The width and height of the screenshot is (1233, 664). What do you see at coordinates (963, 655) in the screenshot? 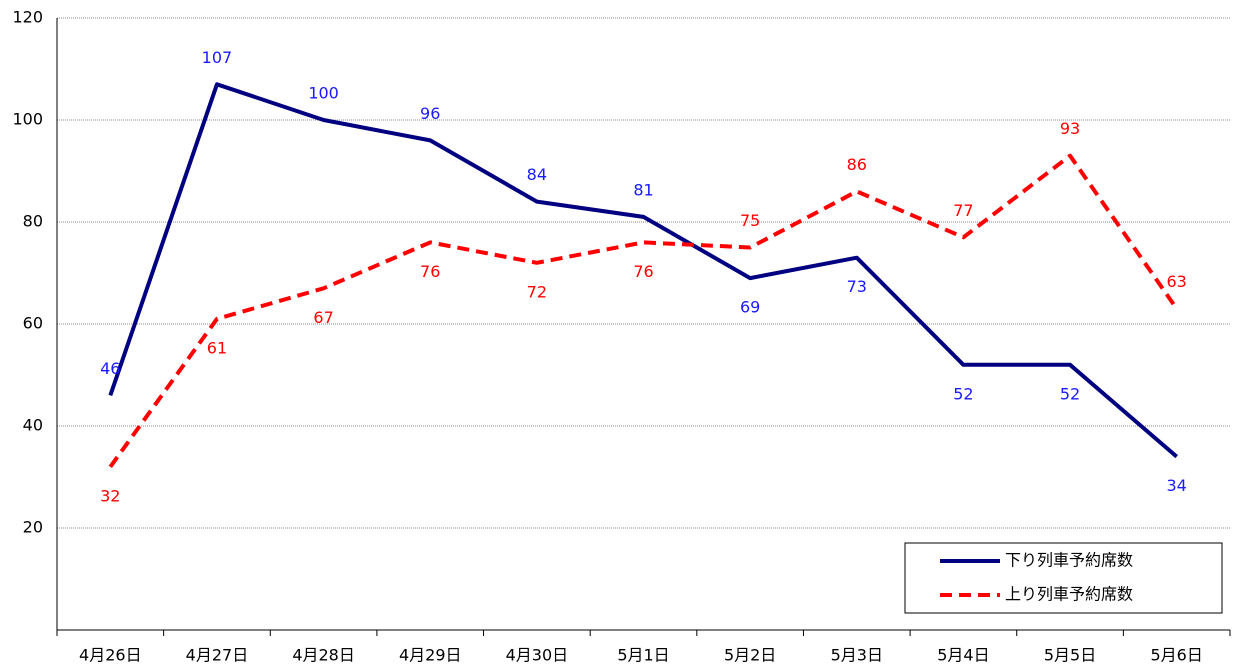
I see `x-tick-label: 5月4日` at bounding box center [963, 655].